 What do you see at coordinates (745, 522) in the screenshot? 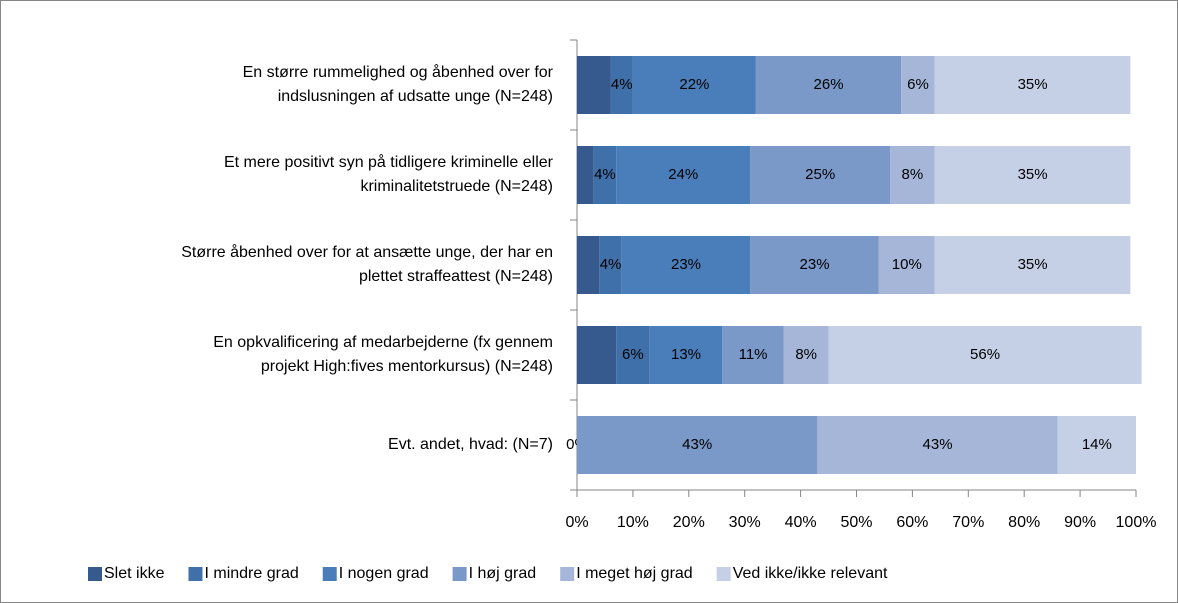
I see `x-tick-label: 30%` at bounding box center [745, 522].